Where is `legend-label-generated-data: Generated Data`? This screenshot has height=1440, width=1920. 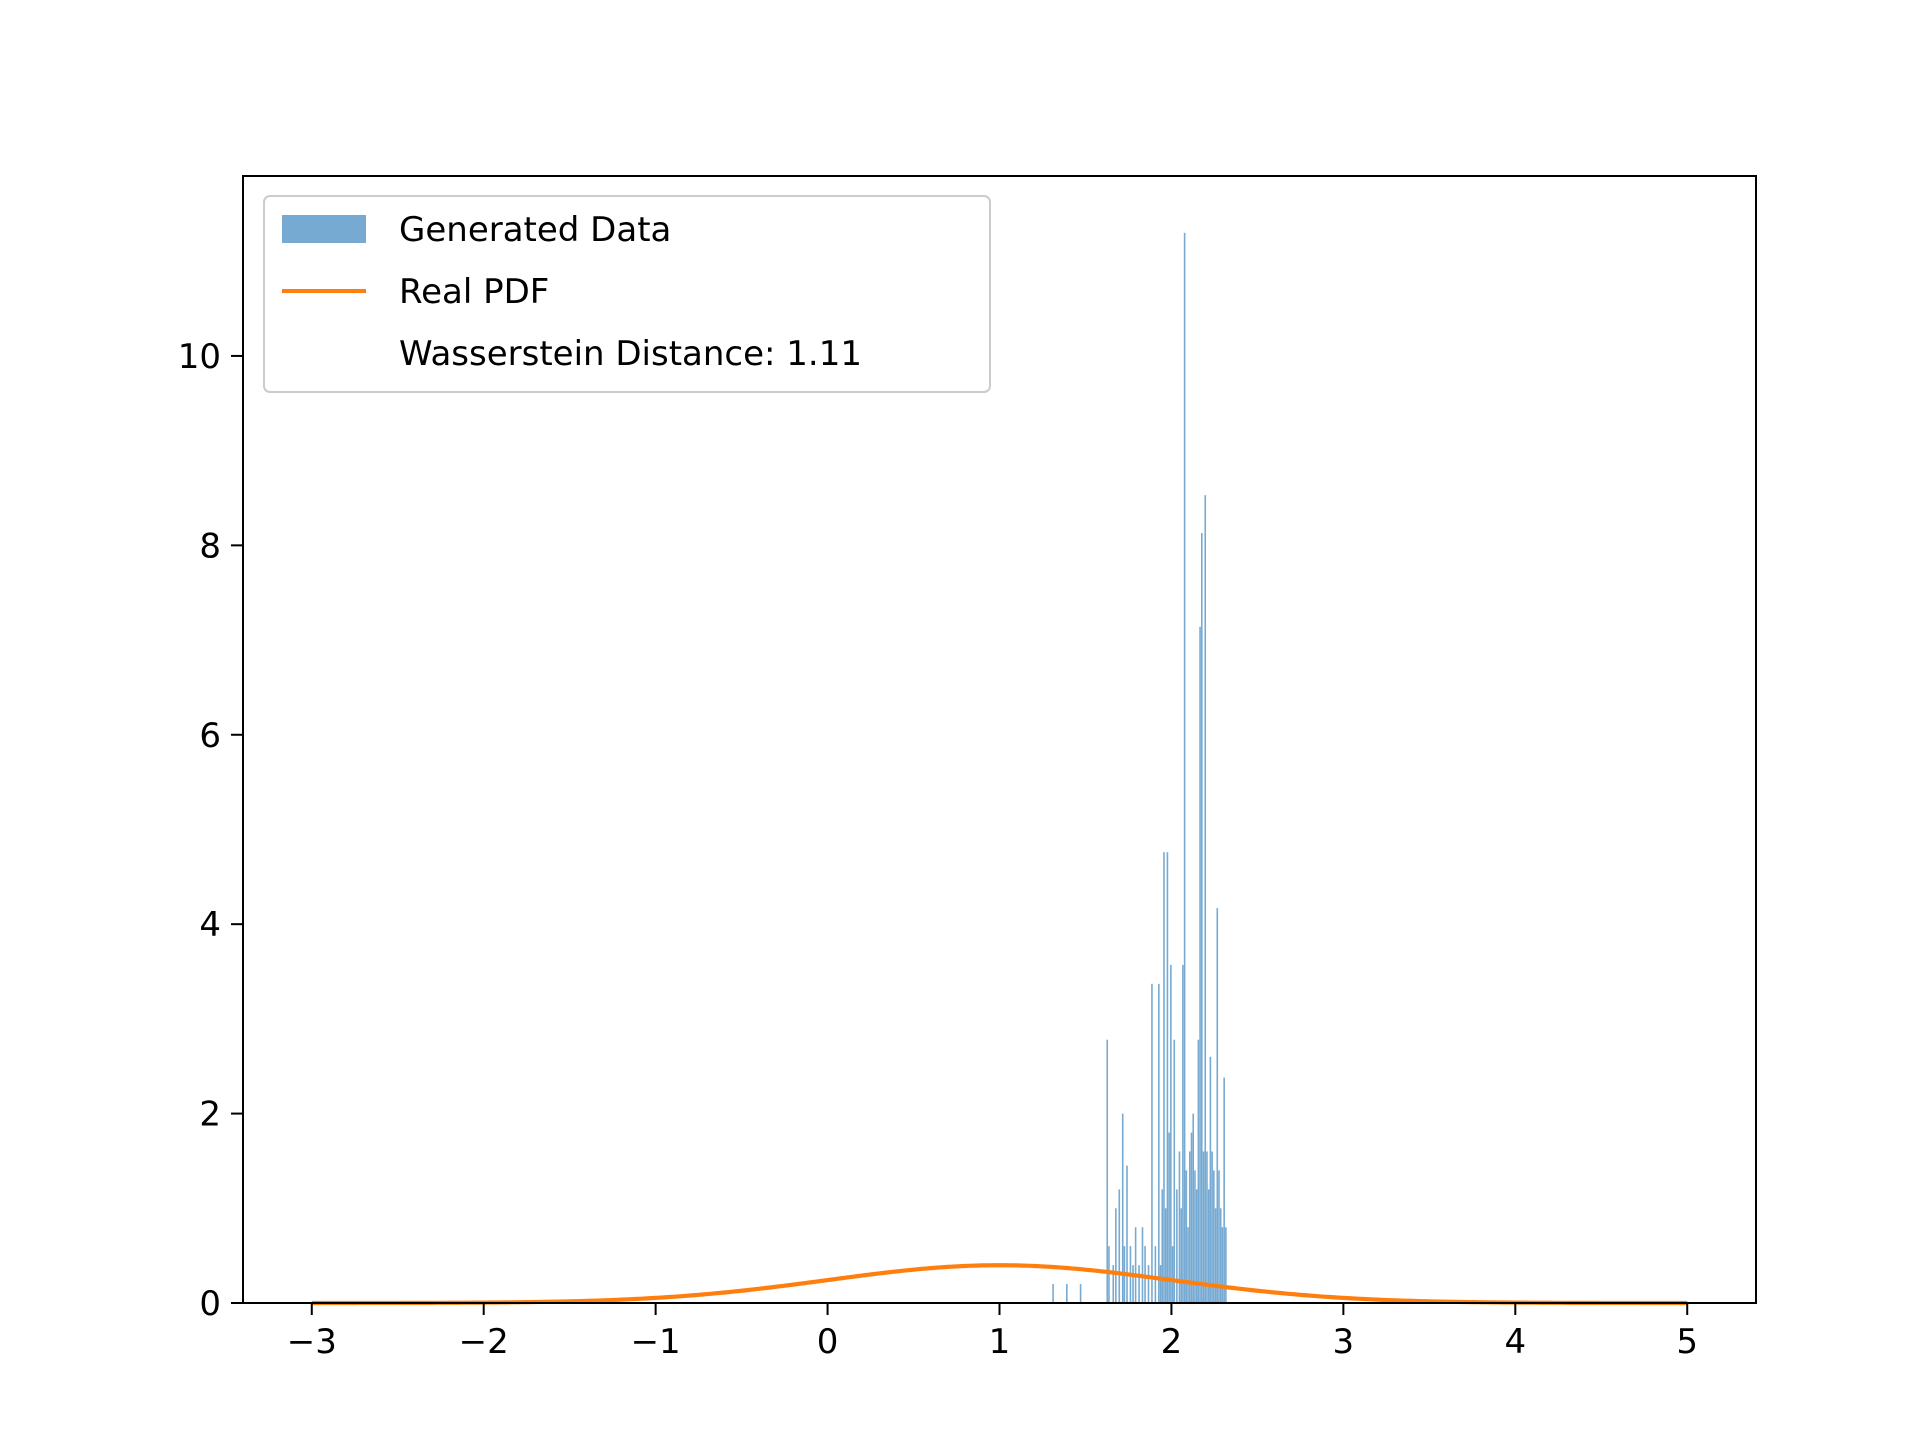 legend-label-generated-data: Generated Data is located at coordinates (535, 230).